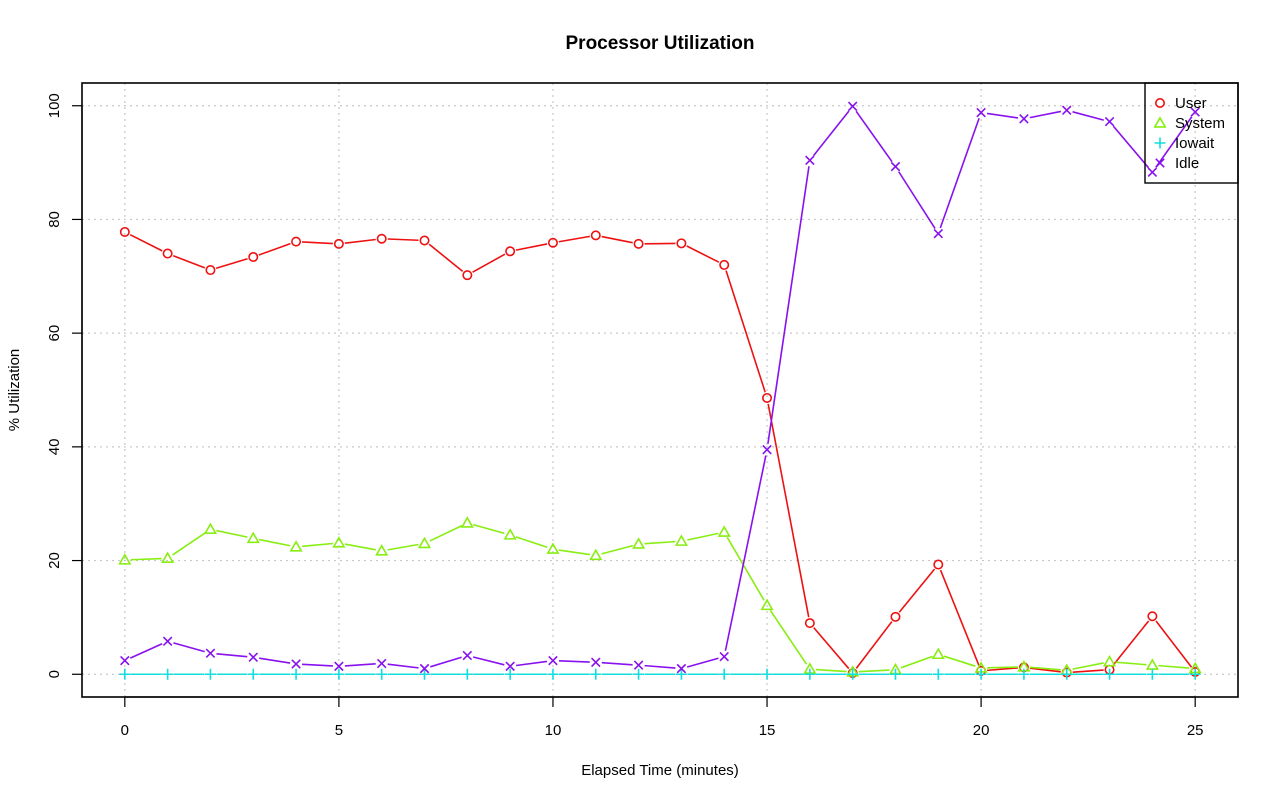 The image size is (1280, 801). I want to click on x-tick-label: 10, so click(553, 730).